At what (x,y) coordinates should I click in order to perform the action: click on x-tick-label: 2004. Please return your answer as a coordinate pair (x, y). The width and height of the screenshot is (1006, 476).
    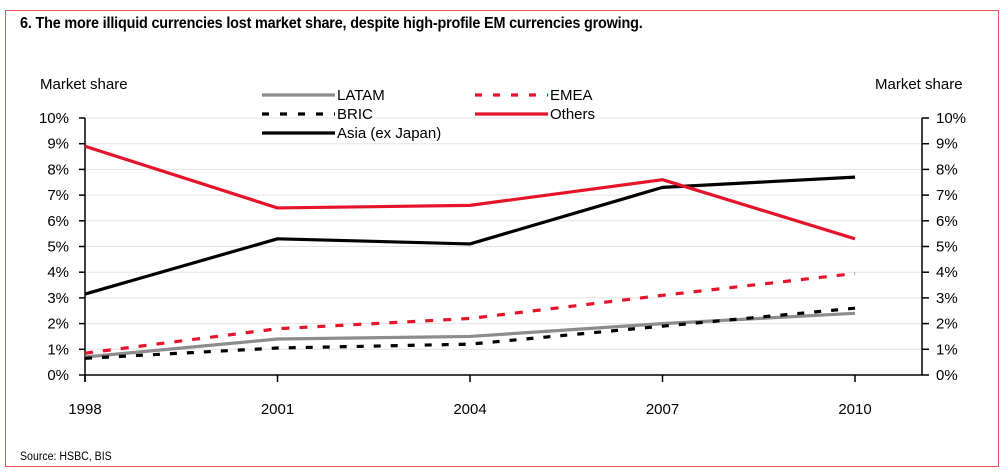
    Looking at the image, I should click on (469, 409).